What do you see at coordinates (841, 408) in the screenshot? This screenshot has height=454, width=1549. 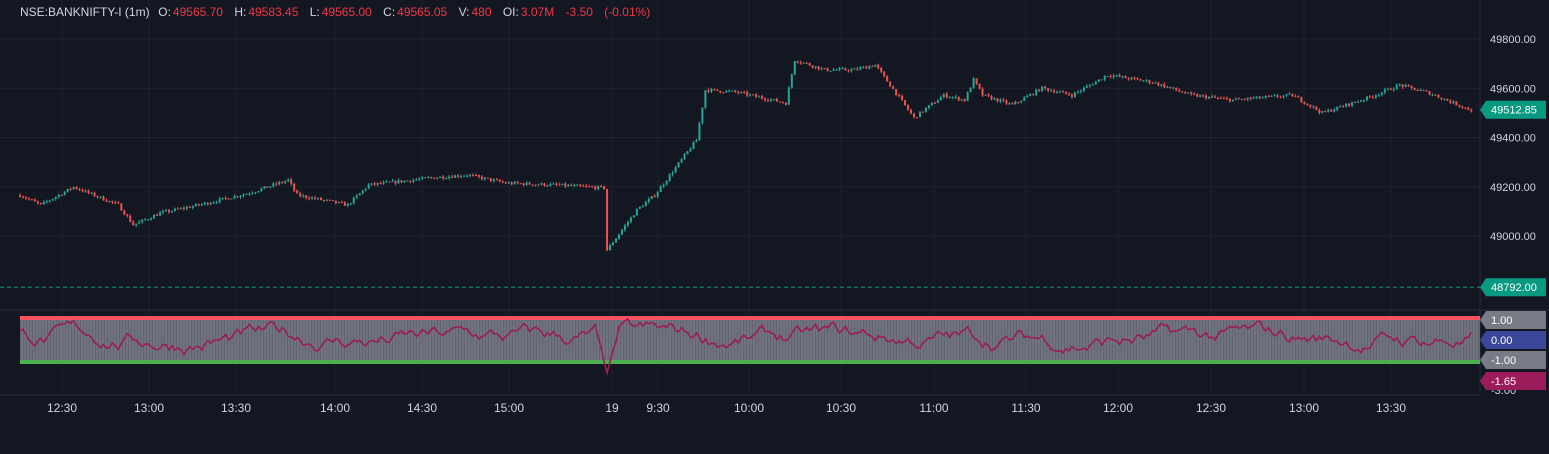 I see `time-tick-label: 10:30` at bounding box center [841, 408].